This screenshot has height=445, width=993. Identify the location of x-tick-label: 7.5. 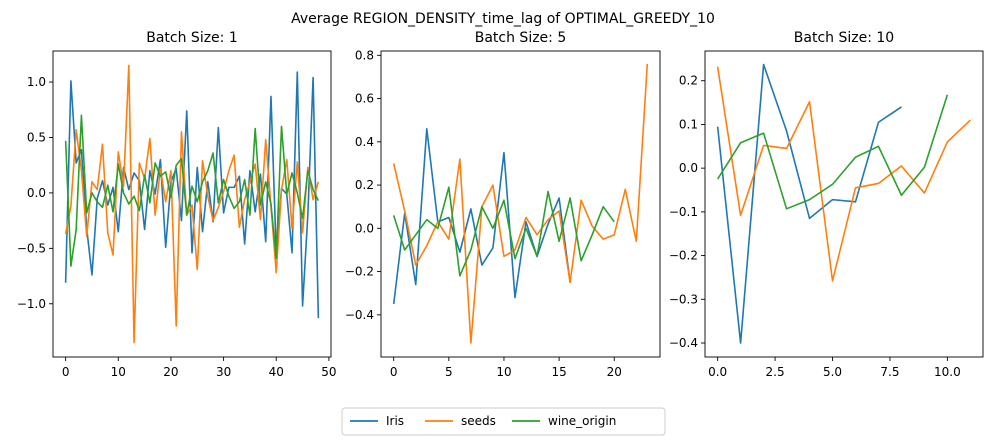
(889, 372).